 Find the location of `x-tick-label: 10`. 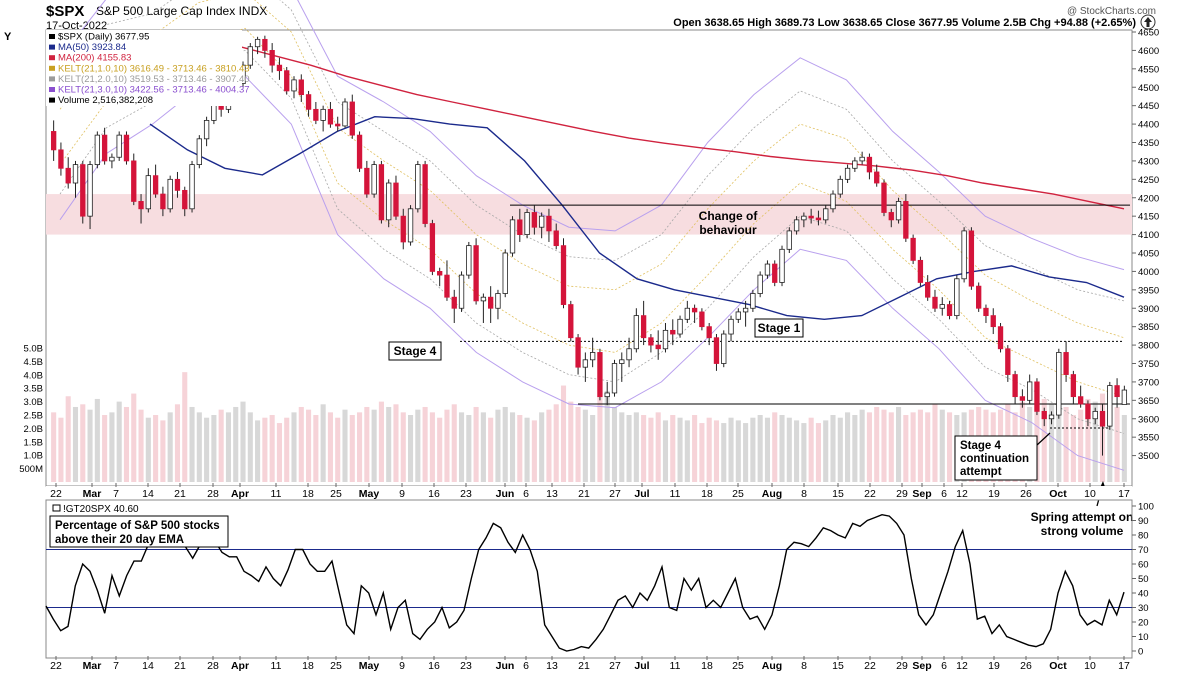

x-tick-label: 10 is located at coordinates (1090, 494).